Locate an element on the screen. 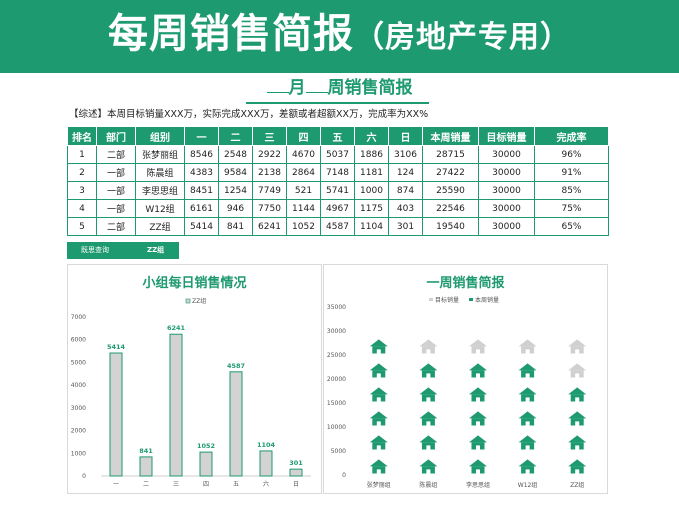  table-cell: 75% is located at coordinates (571, 208).